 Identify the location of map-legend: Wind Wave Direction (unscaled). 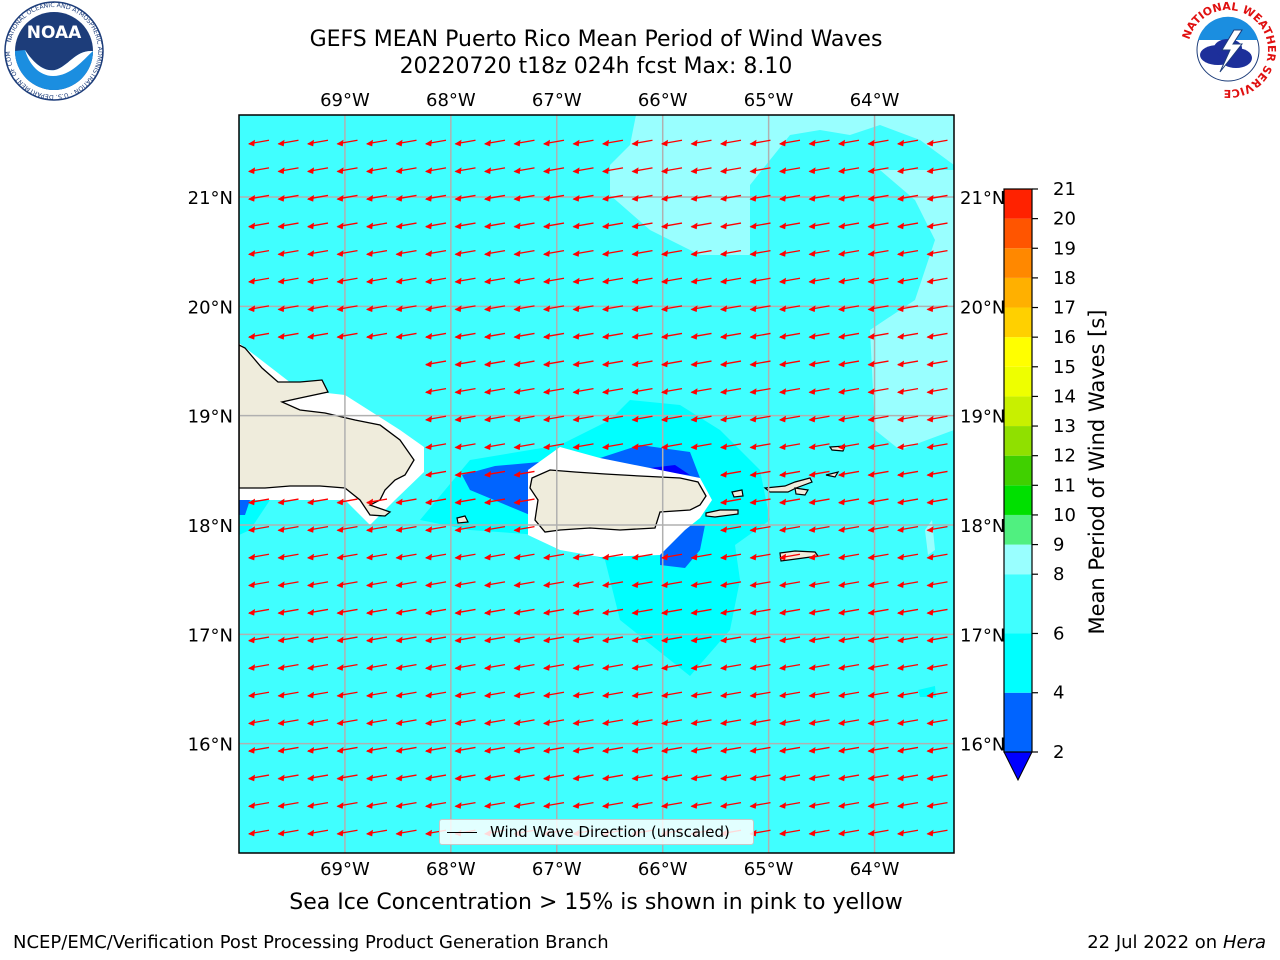
(596, 832).